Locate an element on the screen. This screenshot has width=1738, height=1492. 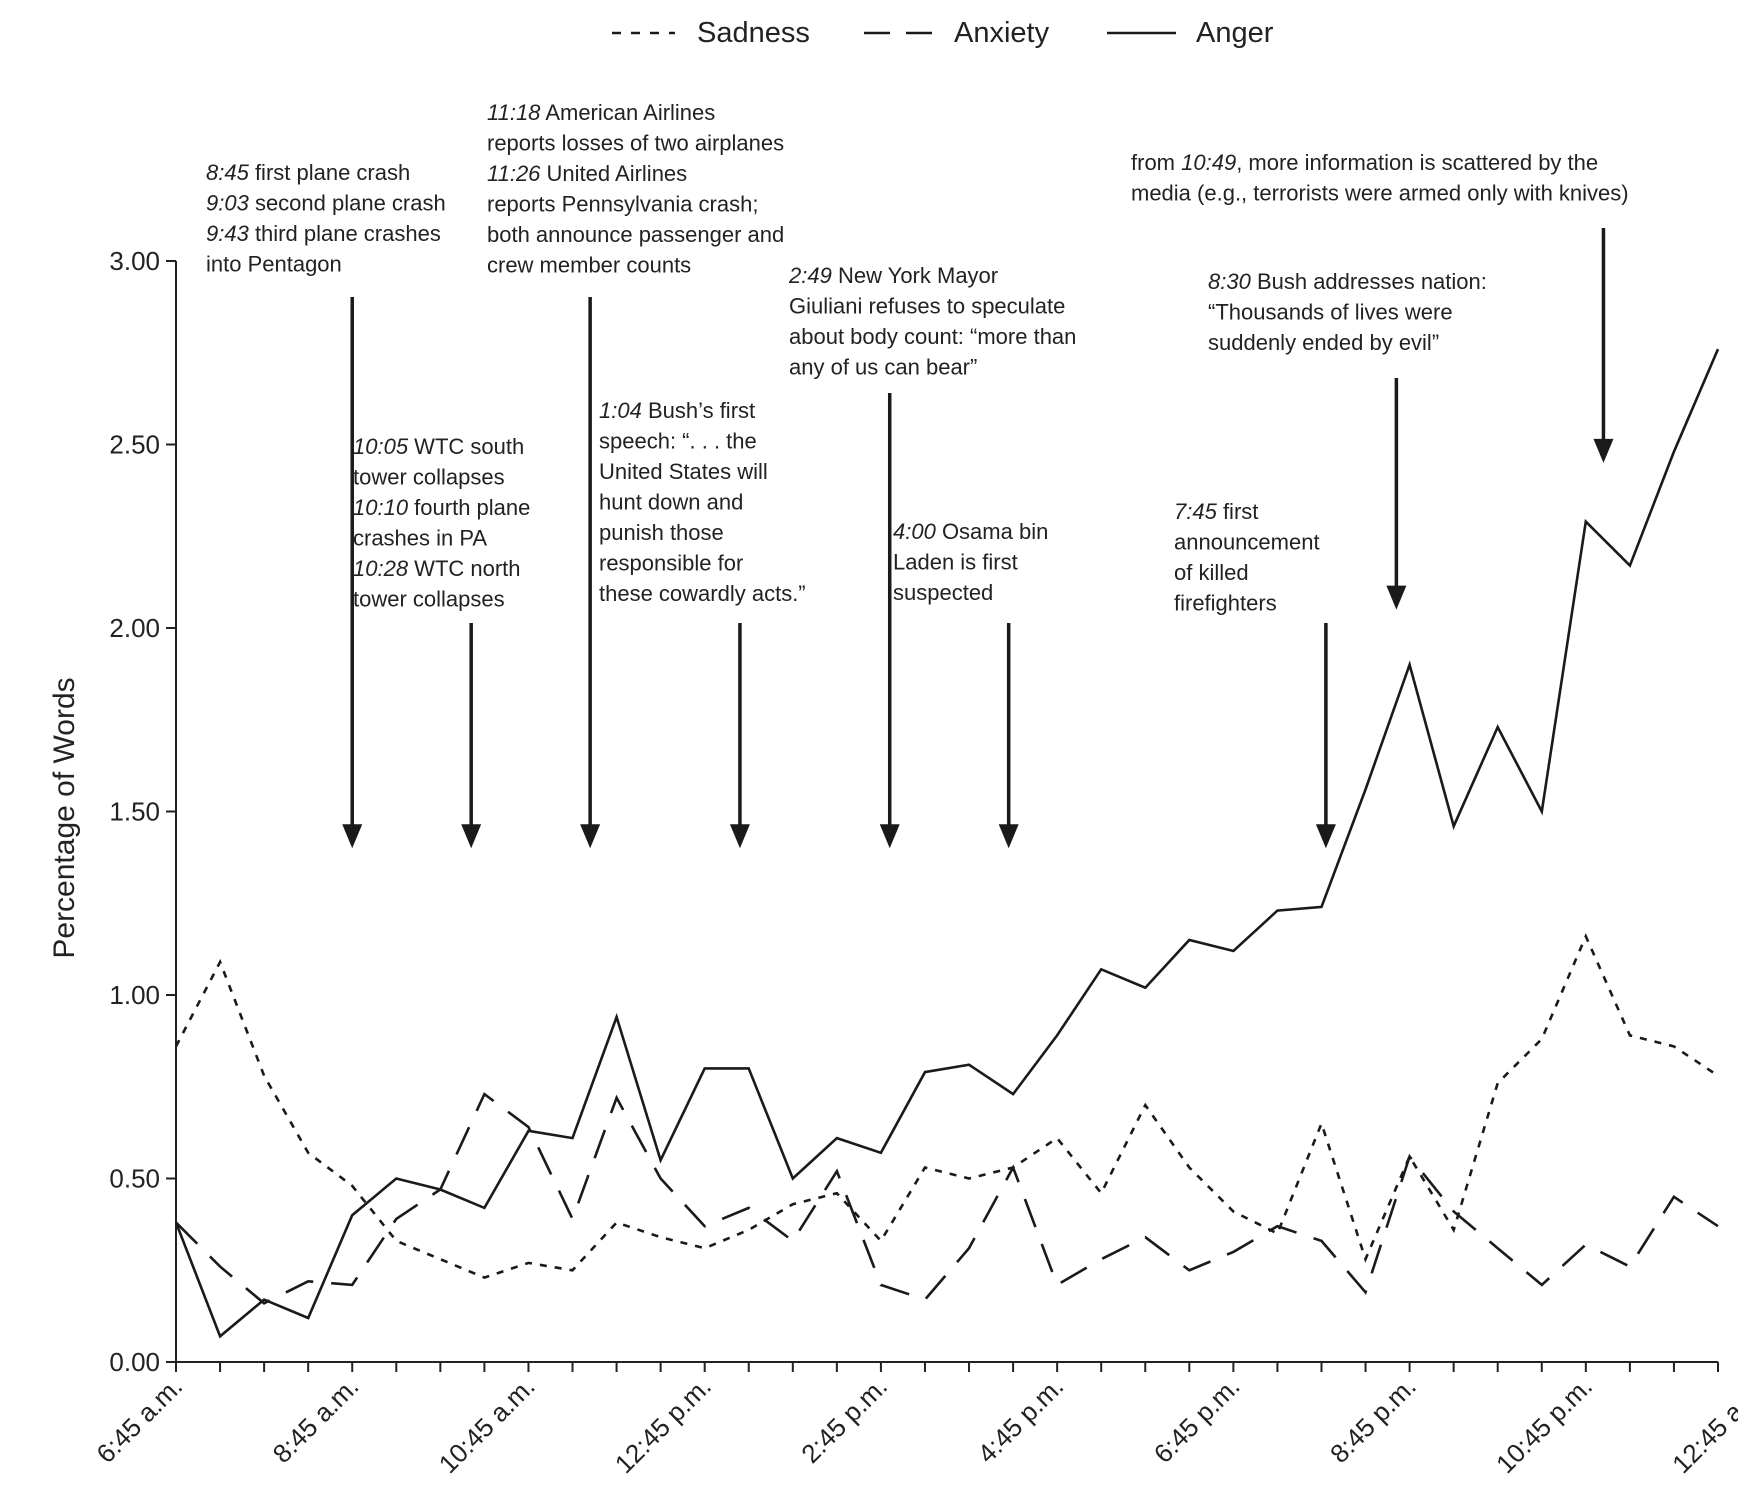
y-axis-label: Percentage of Words is located at coordinates (64, 817).